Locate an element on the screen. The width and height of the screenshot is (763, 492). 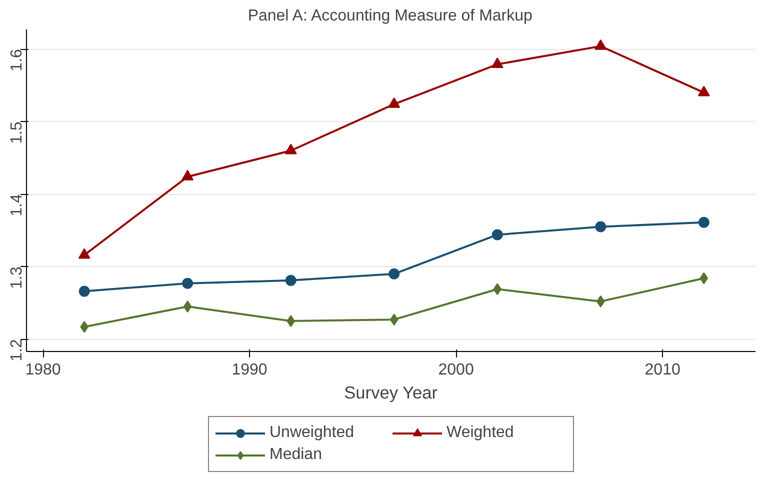
y-tick-label: 1.5 is located at coordinates (17, 133).